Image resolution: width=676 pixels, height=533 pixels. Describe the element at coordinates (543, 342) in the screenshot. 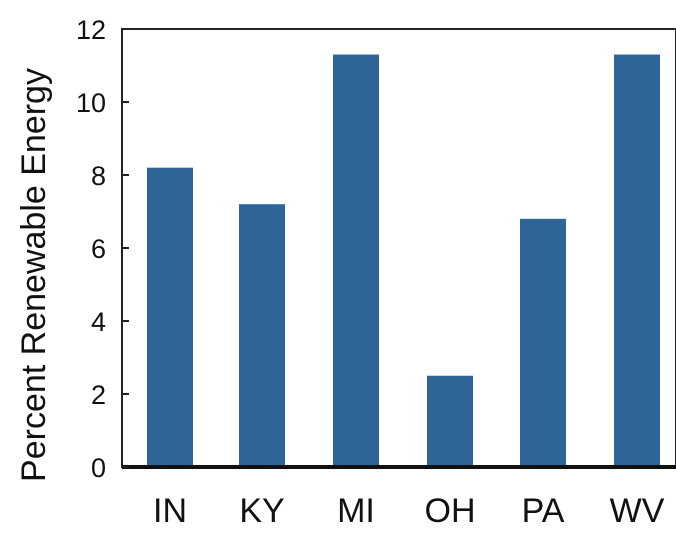

I see `bar-pa` at that location.